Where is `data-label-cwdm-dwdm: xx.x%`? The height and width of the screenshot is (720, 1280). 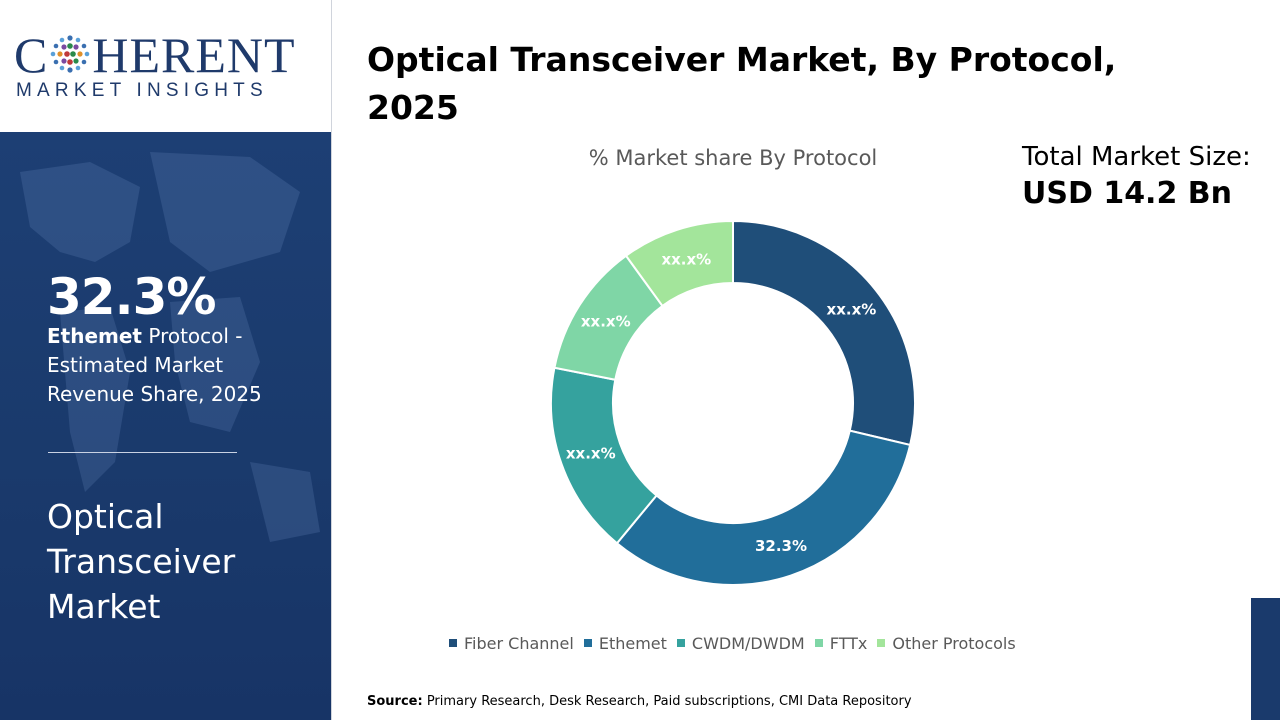 data-label-cwdm-dwdm: xx.x% is located at coordinates (591, 454).